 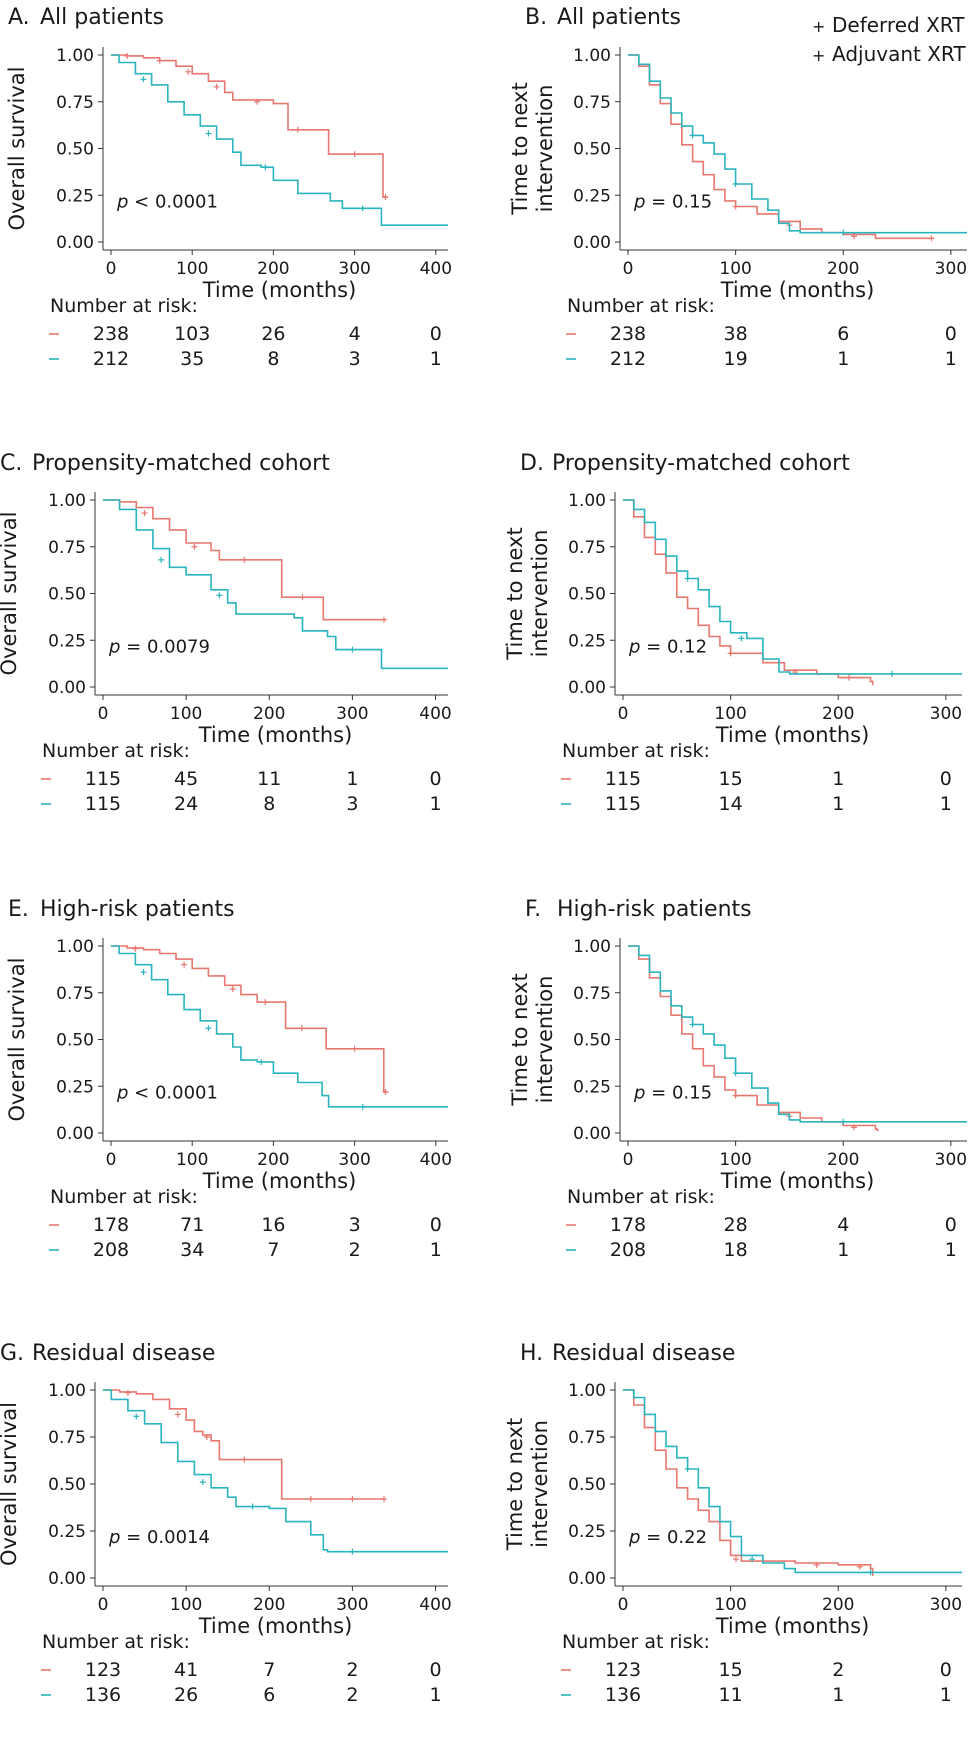 What do you see at coordinates (11, 463) in the screenshot?
I see `panel-label: C.` at bounding box center [11, 463].